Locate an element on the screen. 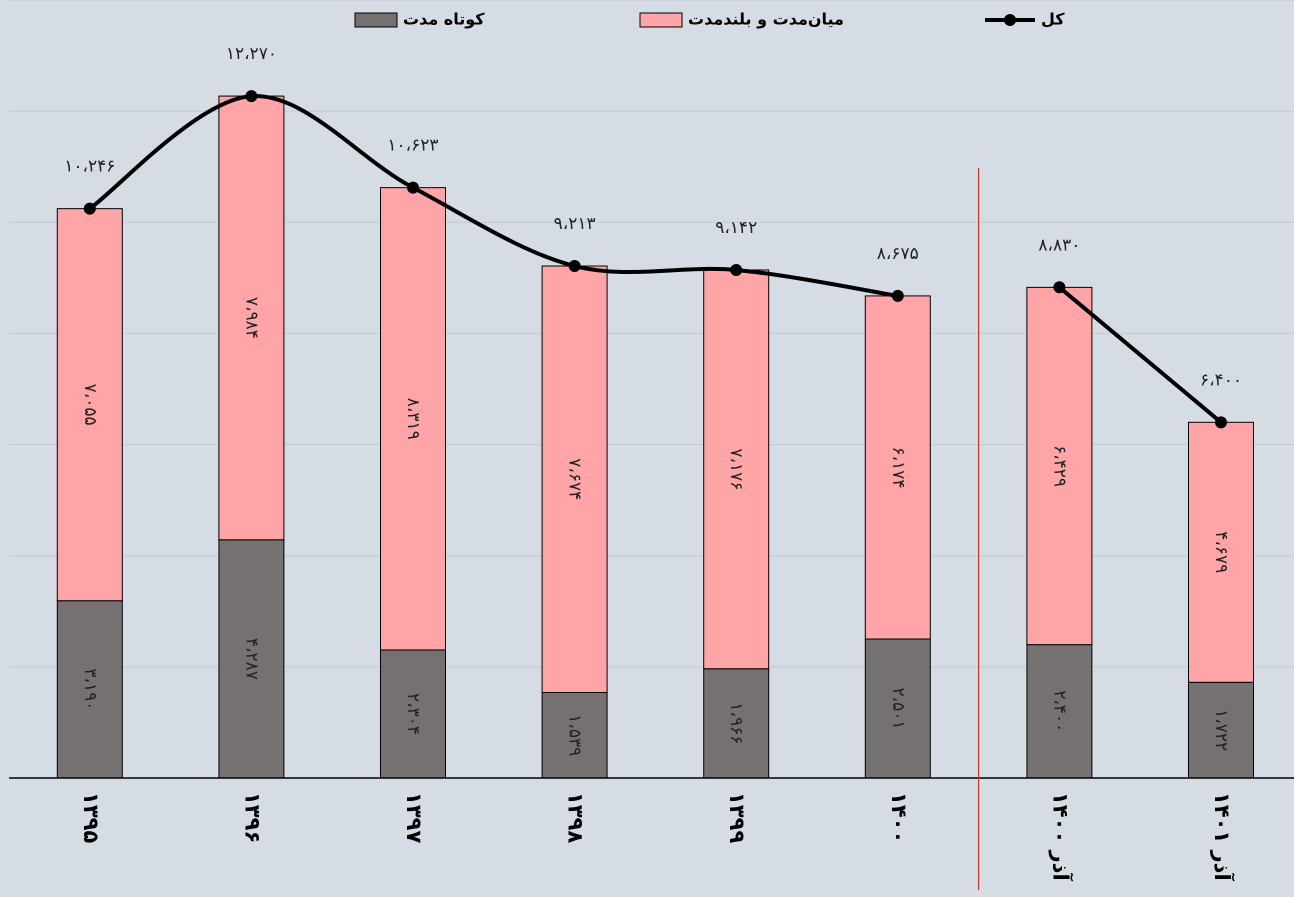 The width and height of the screenshot is (1294, 897). segment-label: ۷،۹۸۴ is located at coordinates (251, 318).